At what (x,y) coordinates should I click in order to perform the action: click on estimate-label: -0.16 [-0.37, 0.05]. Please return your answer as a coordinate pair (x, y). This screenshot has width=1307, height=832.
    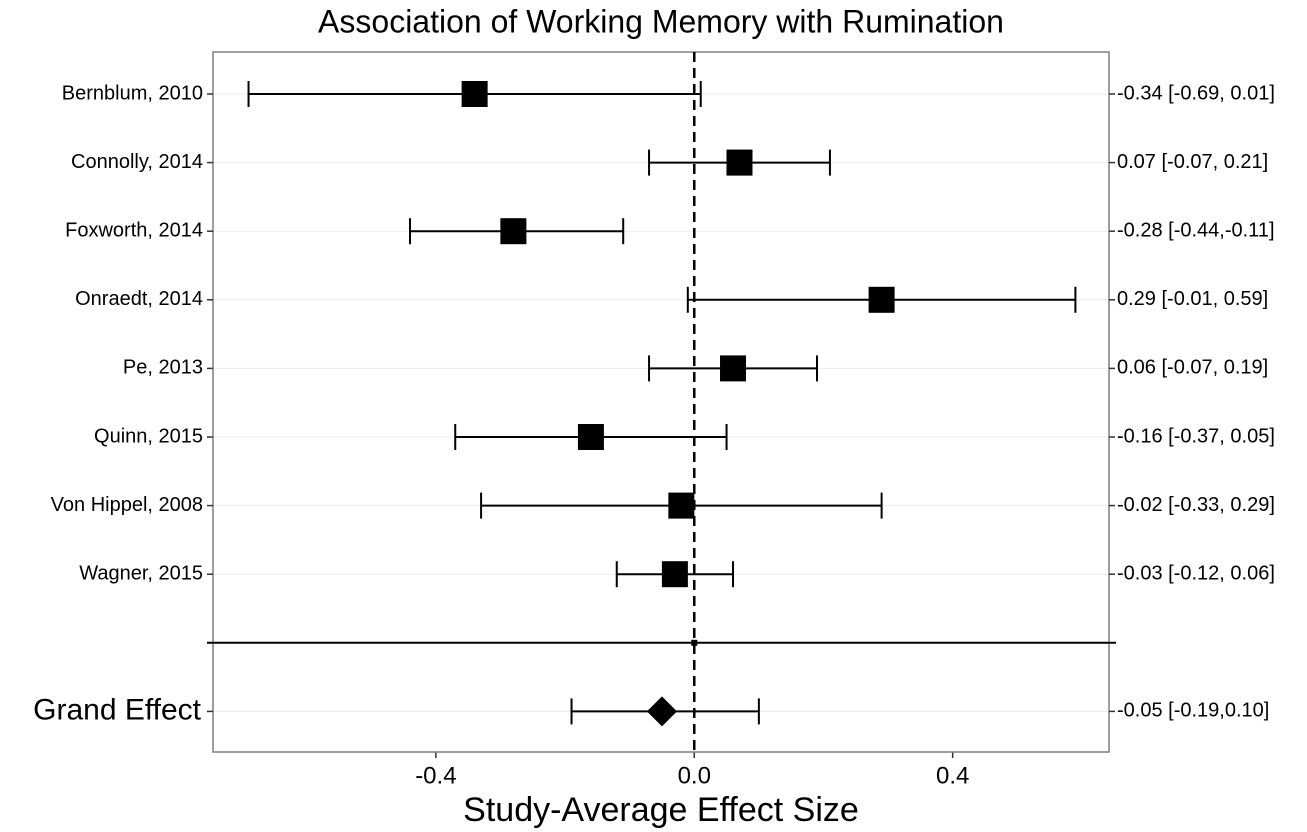
    Looking at the image, I should click on (1196, 436).